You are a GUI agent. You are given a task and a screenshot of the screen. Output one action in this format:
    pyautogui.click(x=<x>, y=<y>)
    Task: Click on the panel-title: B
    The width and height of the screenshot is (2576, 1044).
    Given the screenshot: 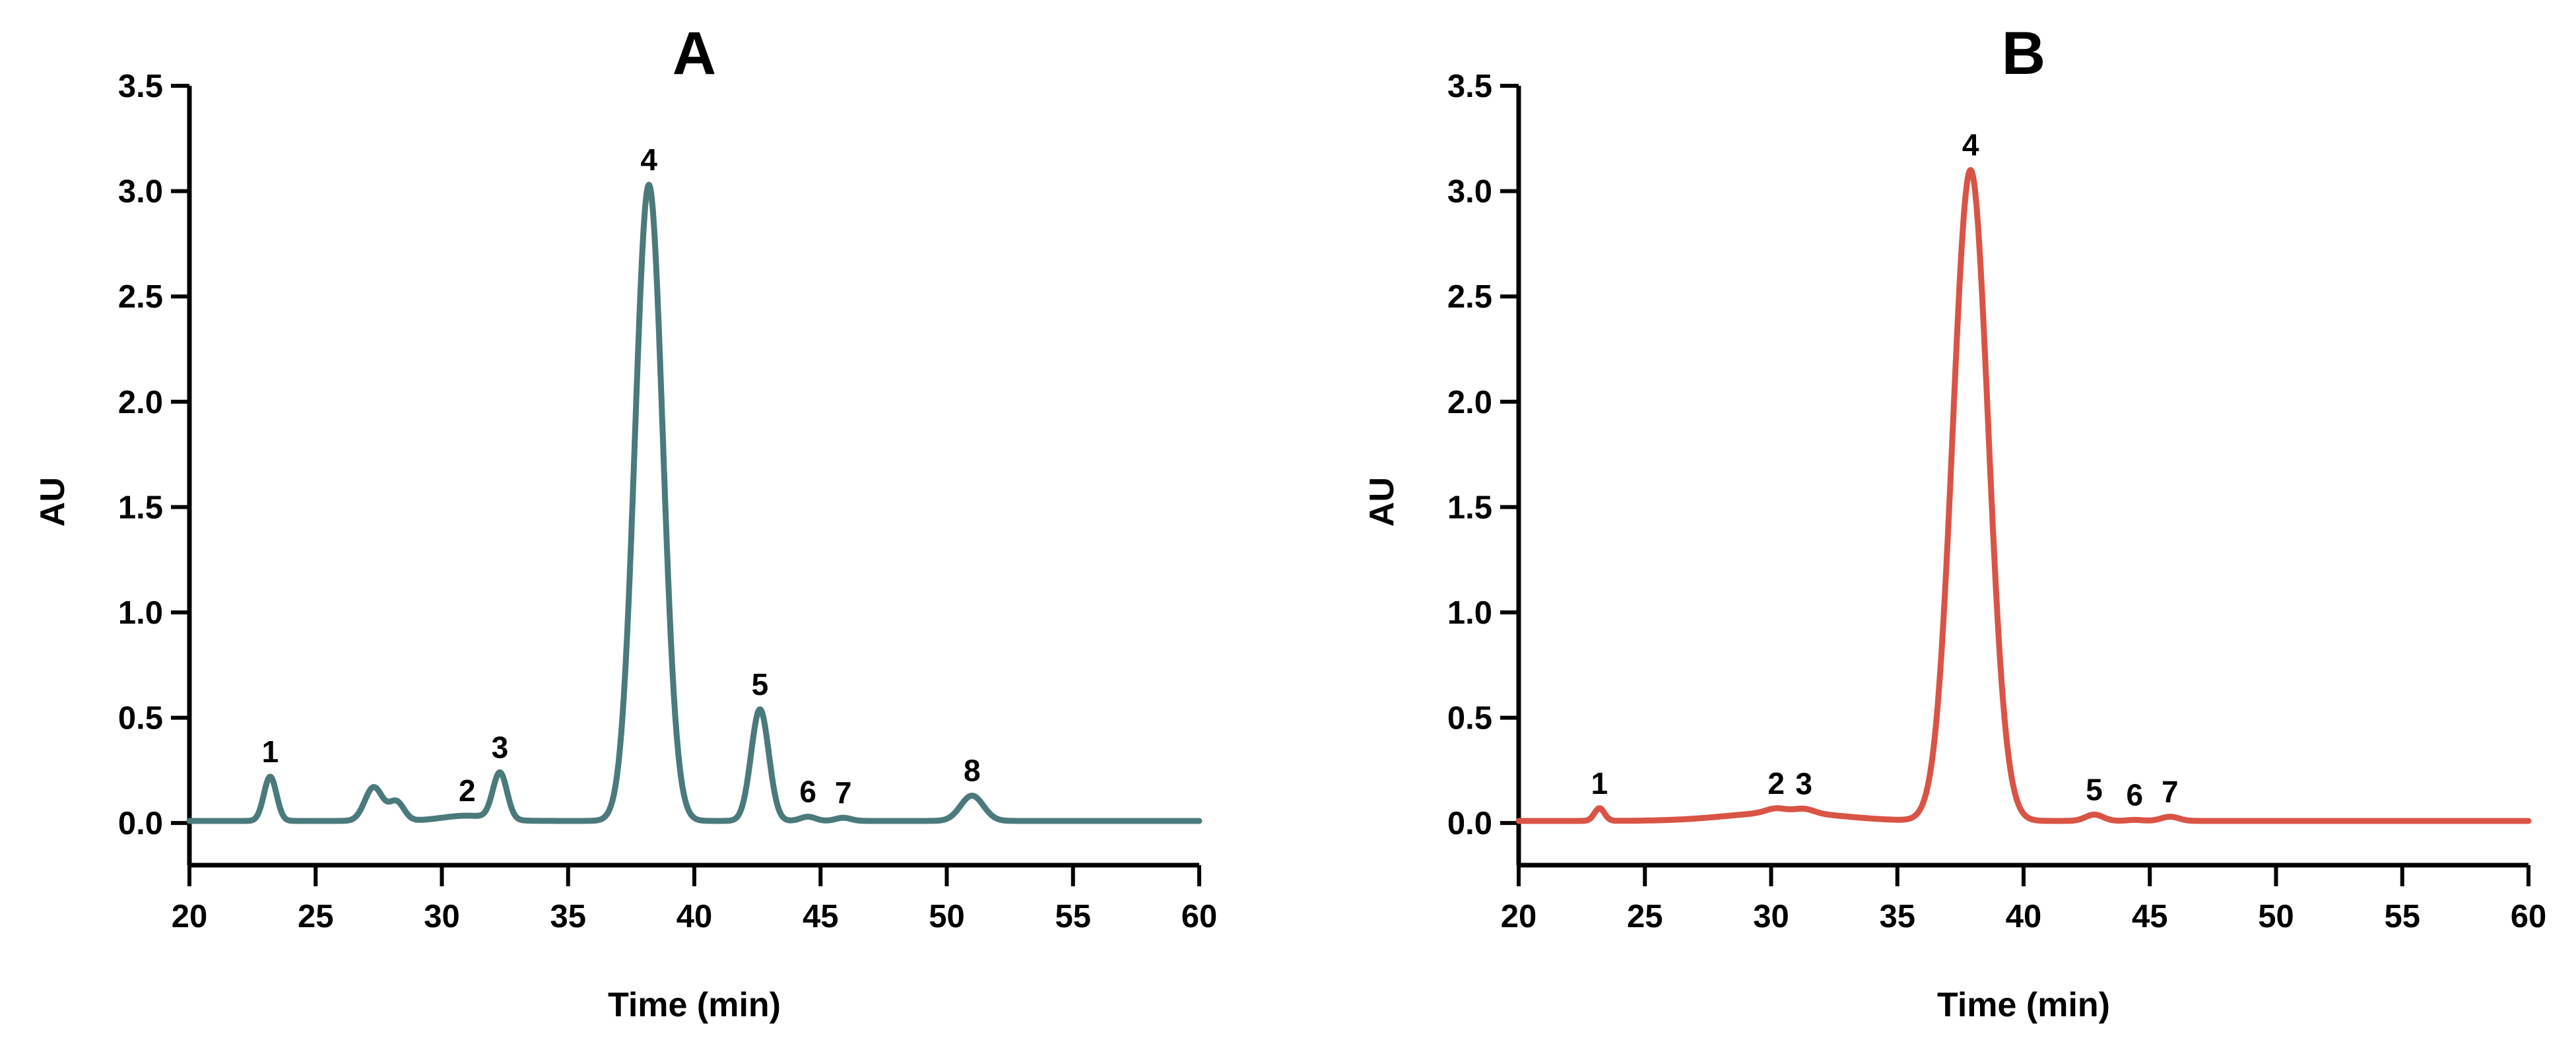 What is the action you would take?
    pyautogui.click(x=2023, y=53)
    